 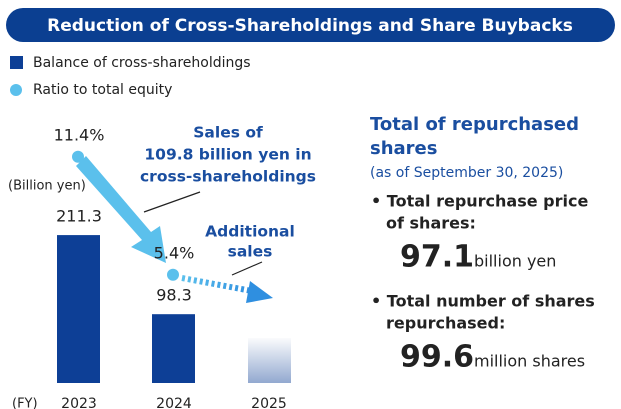 What do you see at coordinates (403, 148) in the screenshot?
I see `summary-title: shares` at bounding box center [403, 148].